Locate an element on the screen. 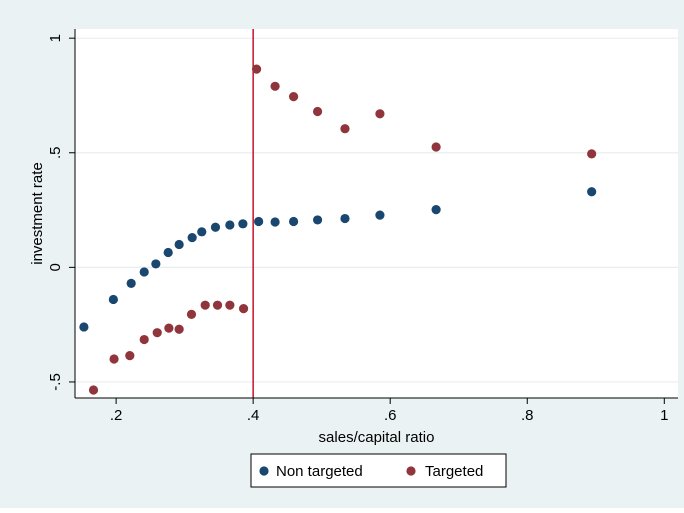 Image resolution: width=684 pixels, height=513 pixels. legend: Non targeted Targeted is located at coordinates (378, 470).